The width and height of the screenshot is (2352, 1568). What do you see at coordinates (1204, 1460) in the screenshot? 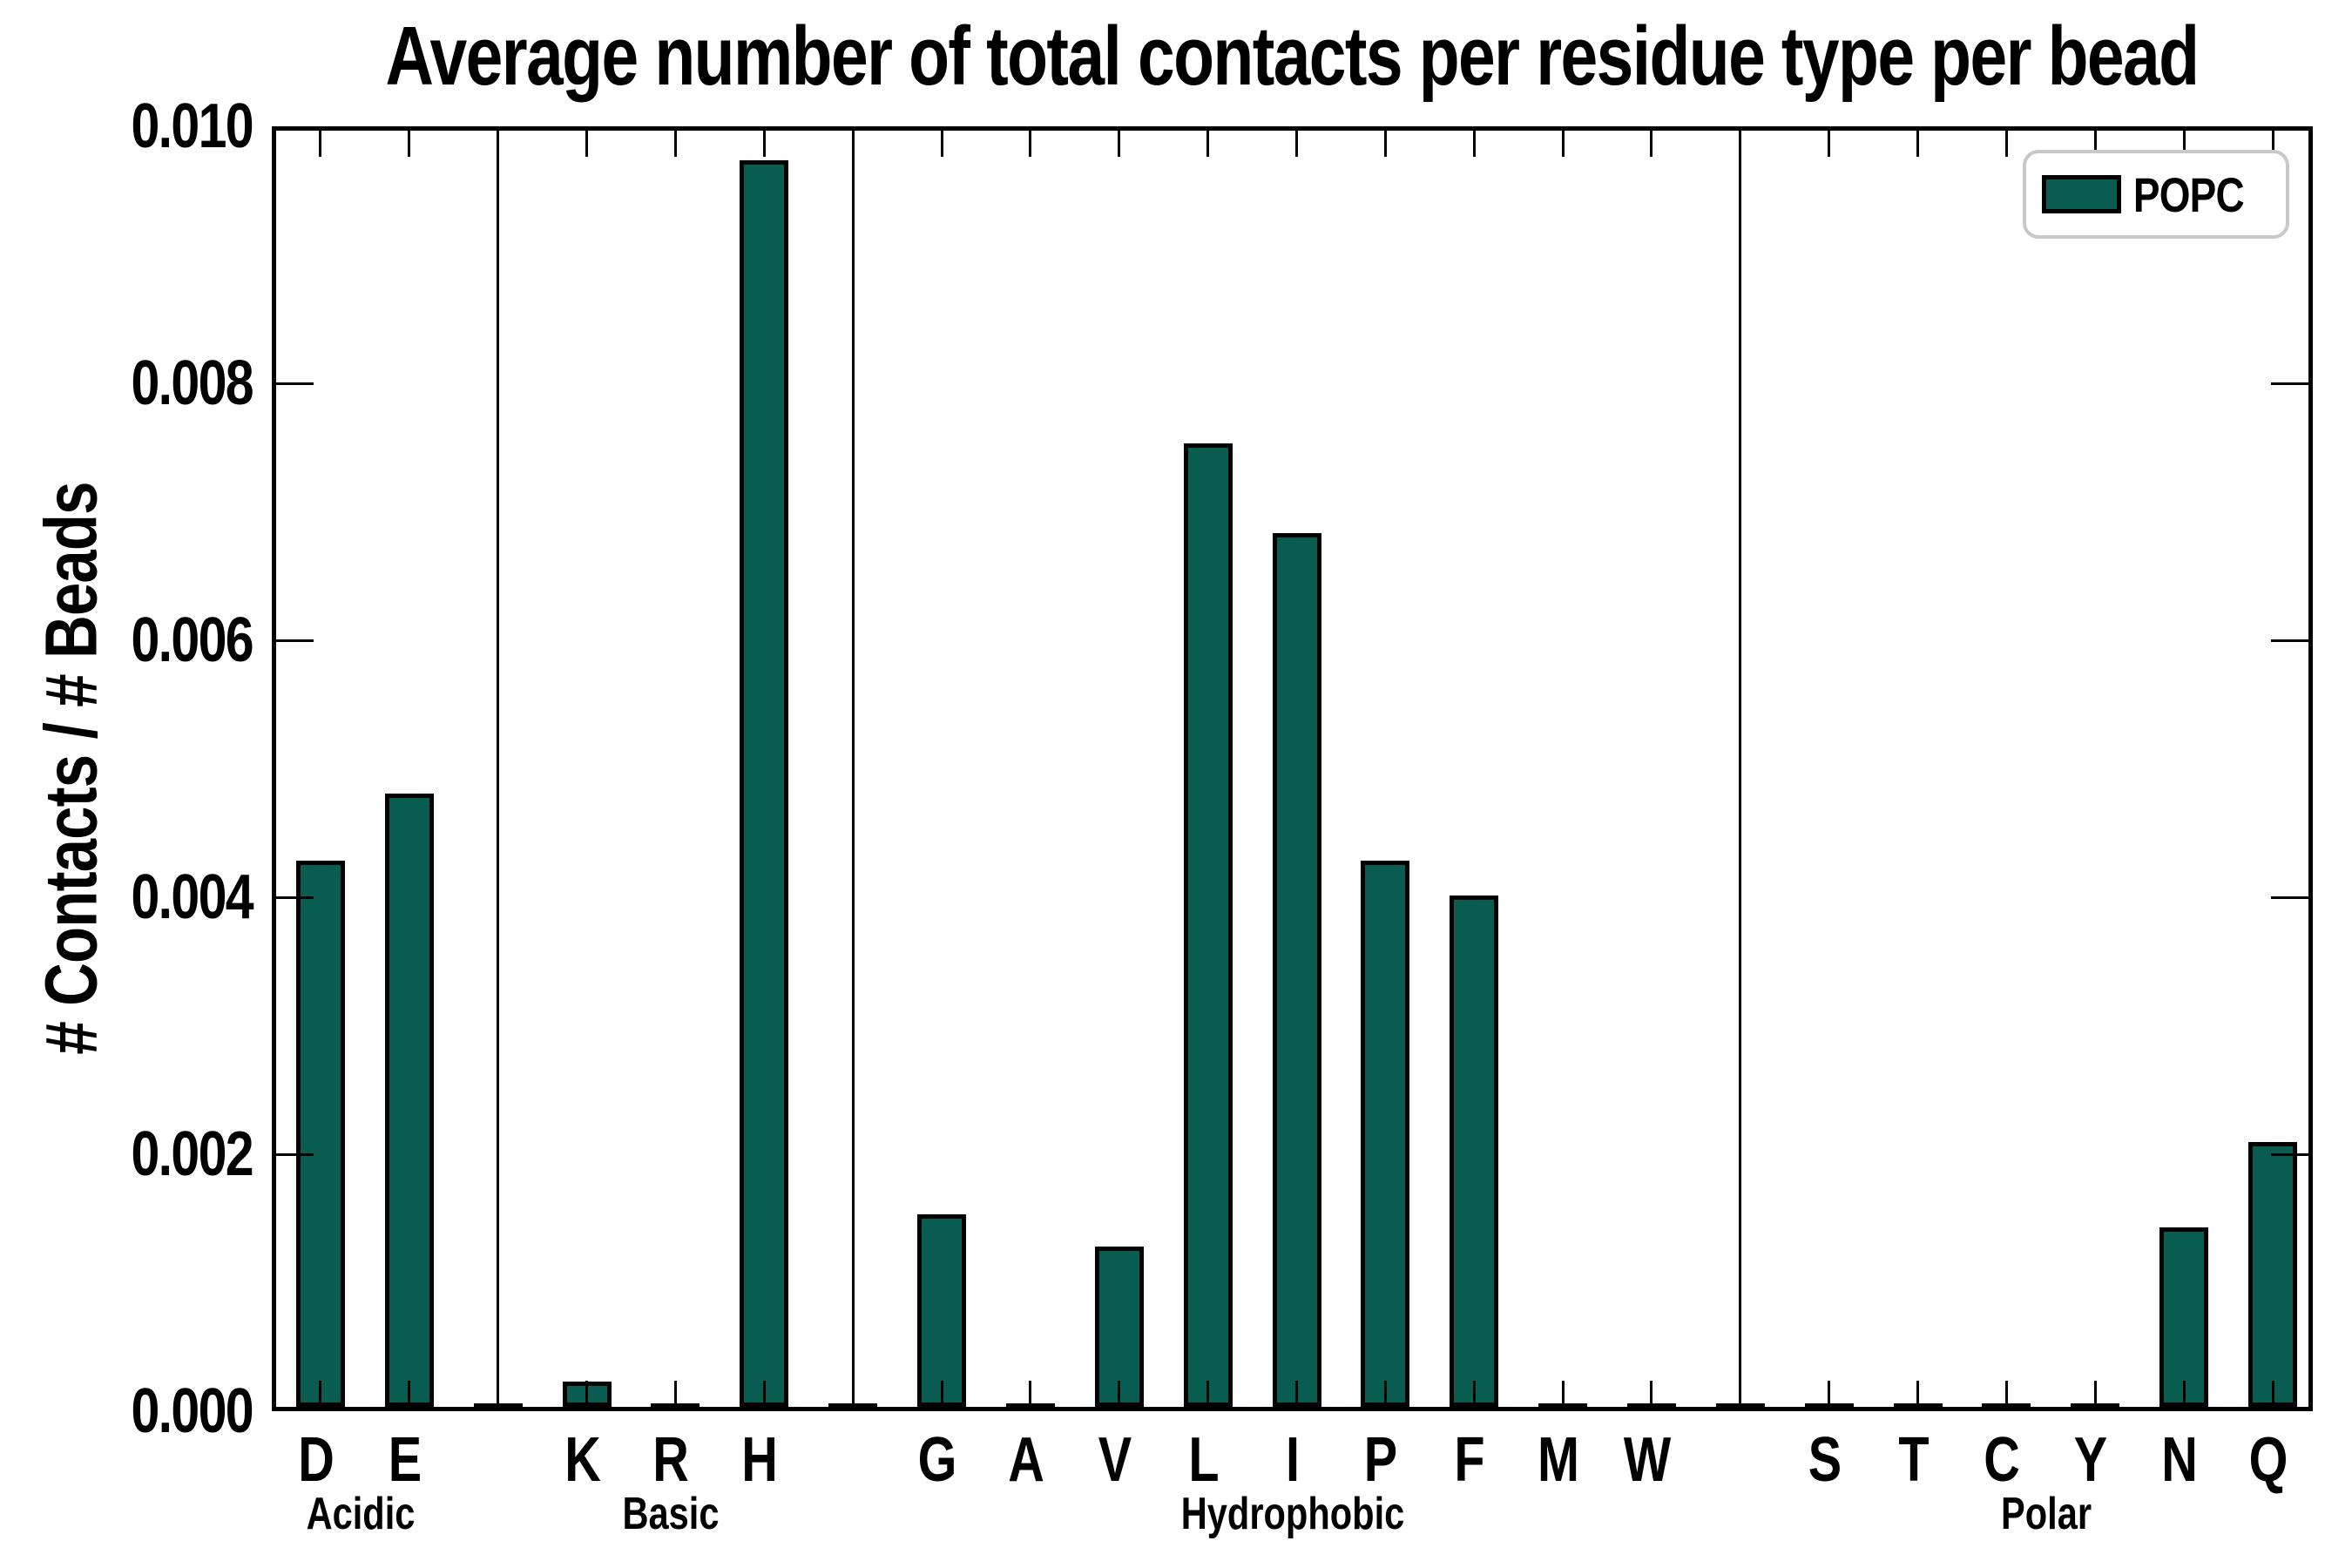
I see `x-tick-label-L: L` at bounding box center [1204, 1460].